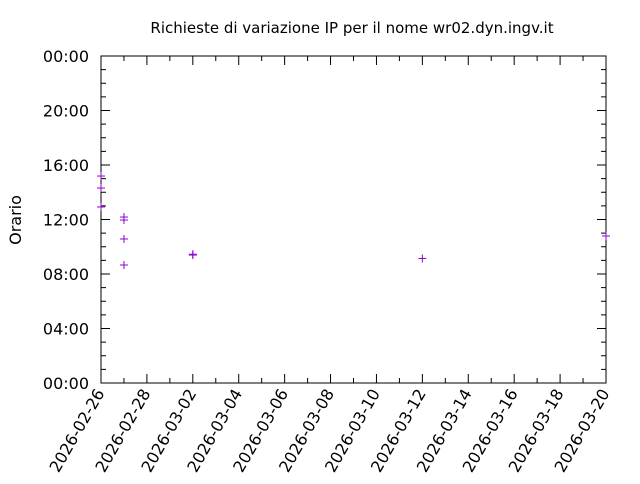 This screenshot has height=484, width=640. Describe the element at coordinates (66, 220) in the screenshot. I see `y-tick-label: 12:00` at that location.